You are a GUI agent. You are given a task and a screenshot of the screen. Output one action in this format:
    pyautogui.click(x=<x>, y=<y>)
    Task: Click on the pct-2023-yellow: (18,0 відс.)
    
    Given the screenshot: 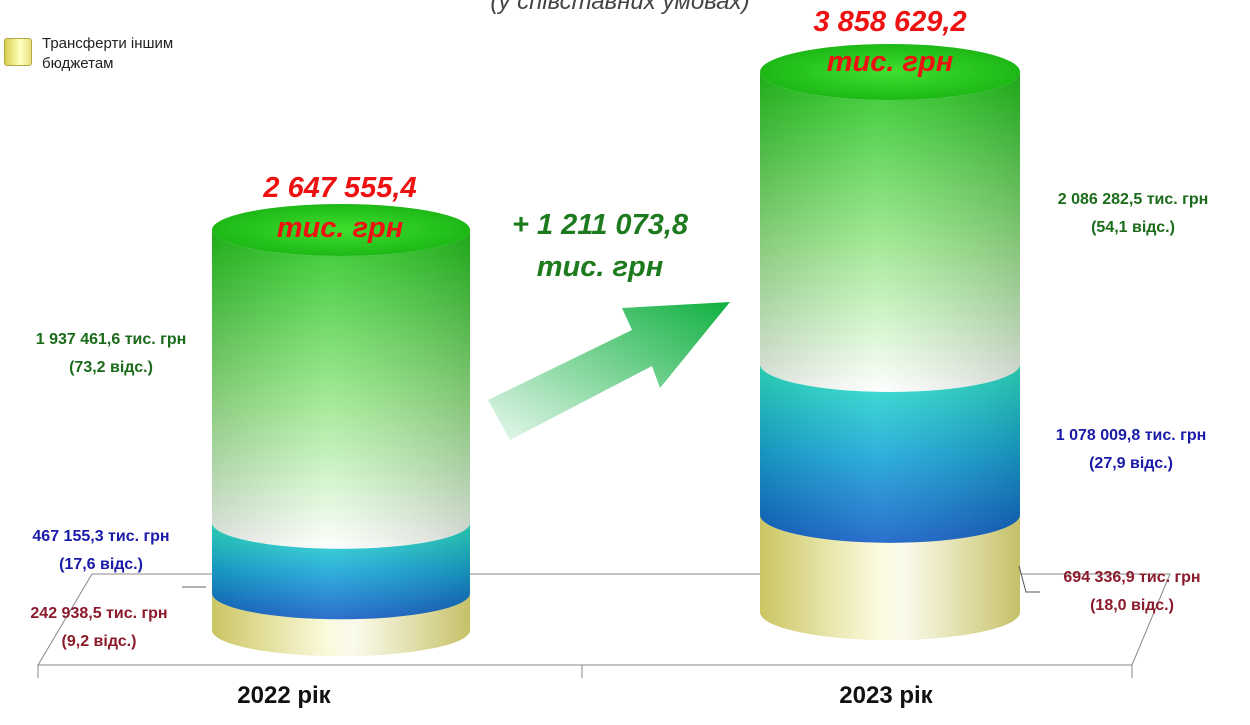 What is the action you would take?
    pyautogui.click(x=1132, y=605)
    